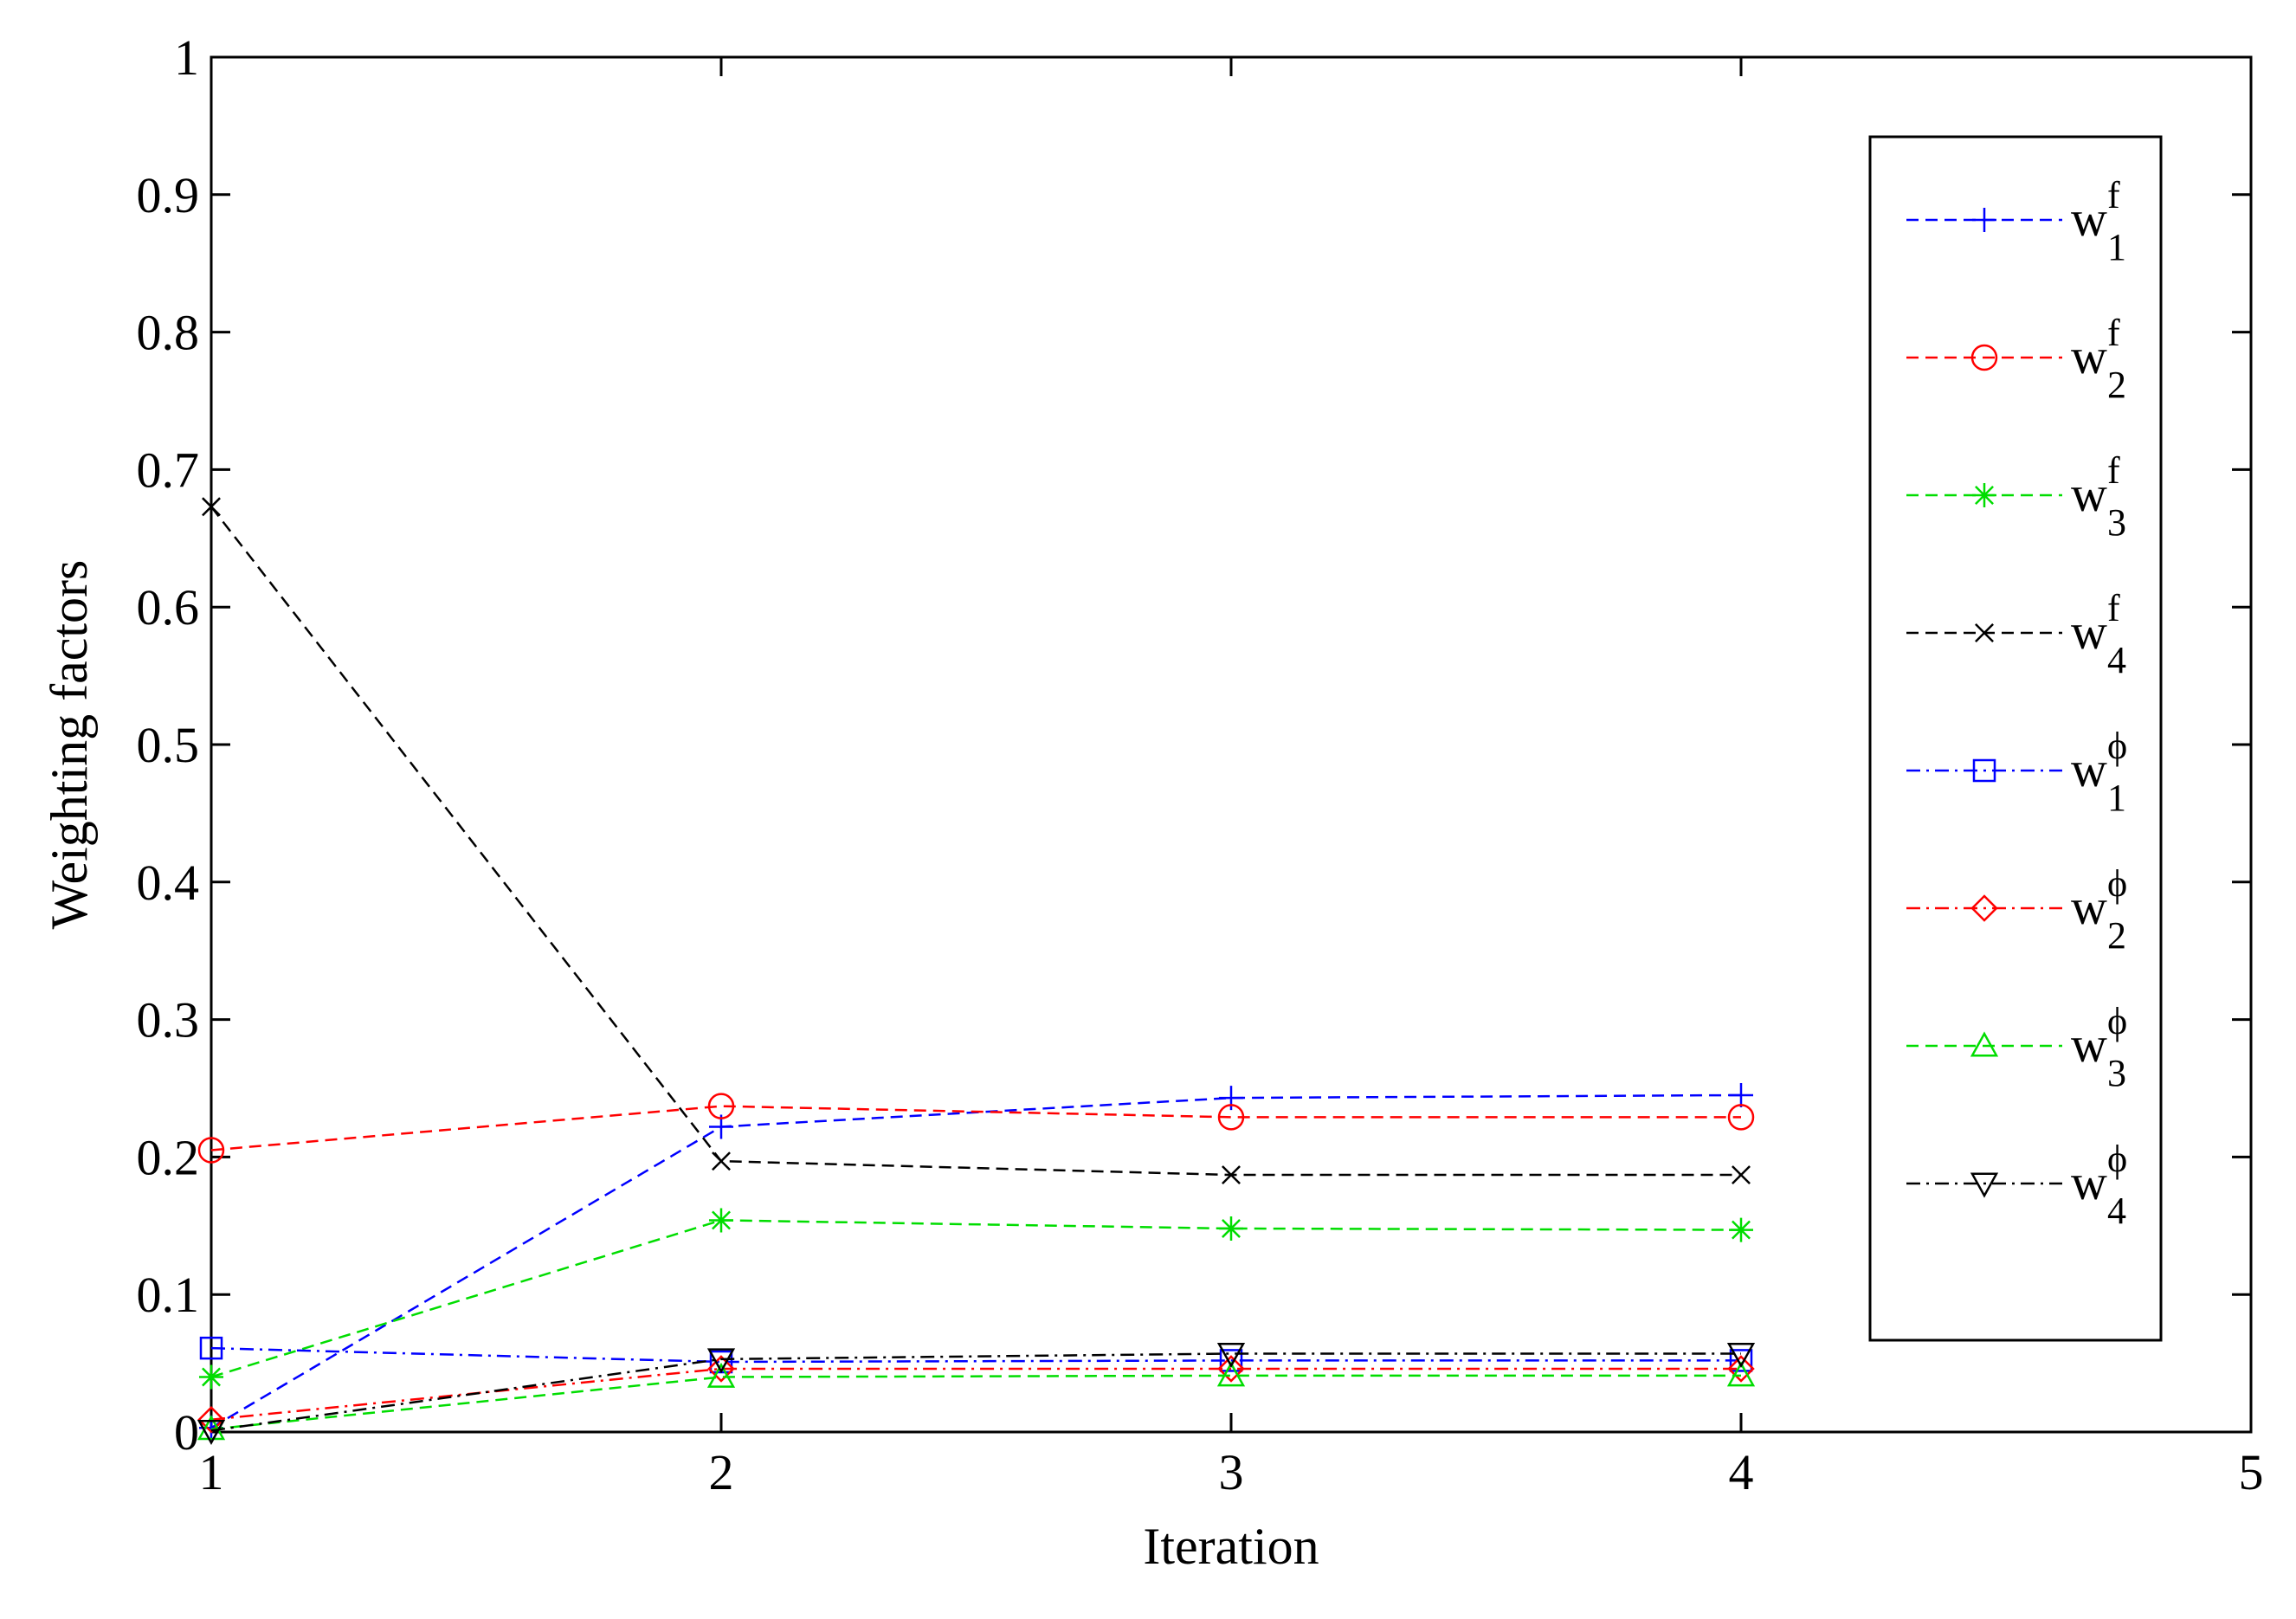  What do you see at coordinates (2016, 772) in the screenshot?
I see `legend-item-5: w ϕ 1` at bounding box center [2016, 772].